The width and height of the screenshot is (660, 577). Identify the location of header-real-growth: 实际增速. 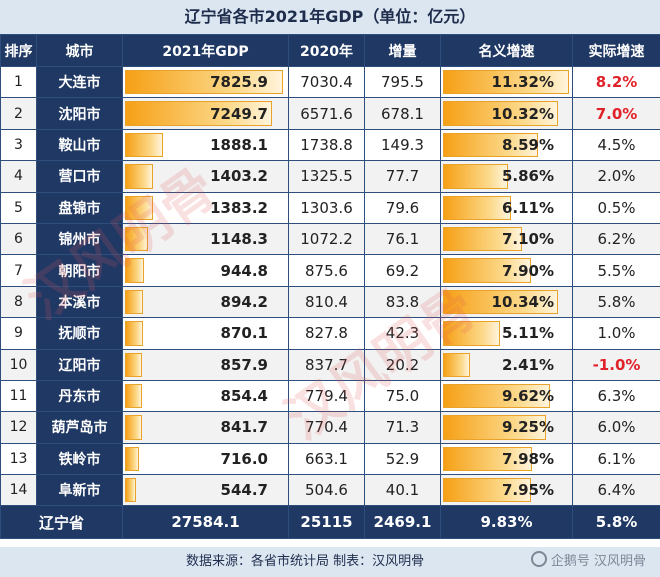
(616, 50).